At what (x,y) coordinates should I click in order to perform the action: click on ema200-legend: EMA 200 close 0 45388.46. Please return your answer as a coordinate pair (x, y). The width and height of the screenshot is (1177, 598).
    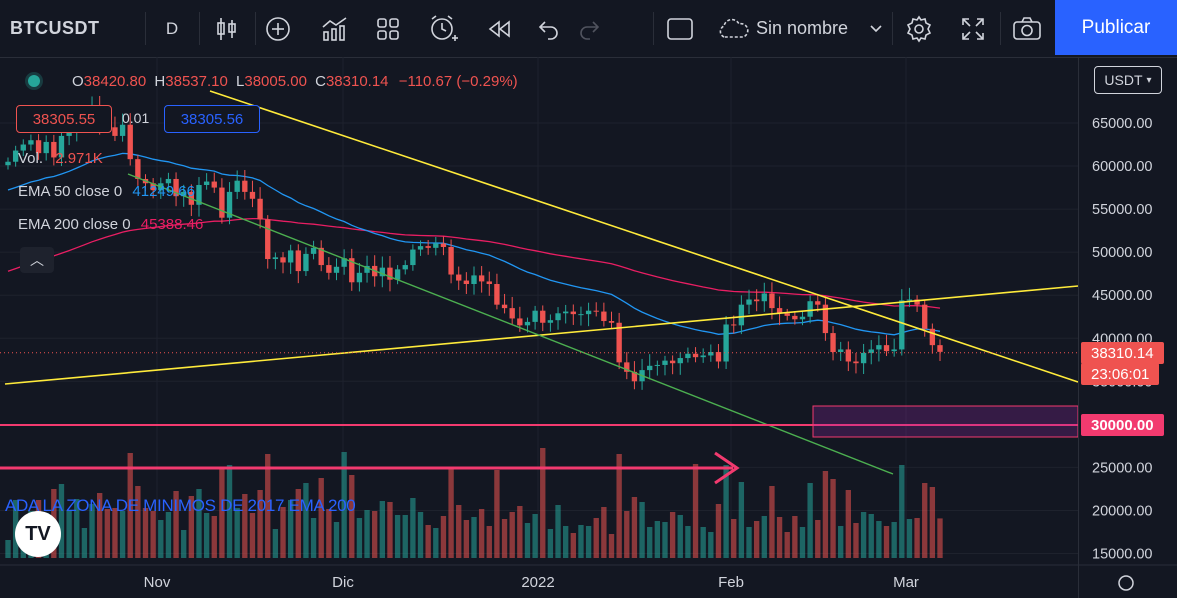
    Looking at the image, I should click on (110, 224).